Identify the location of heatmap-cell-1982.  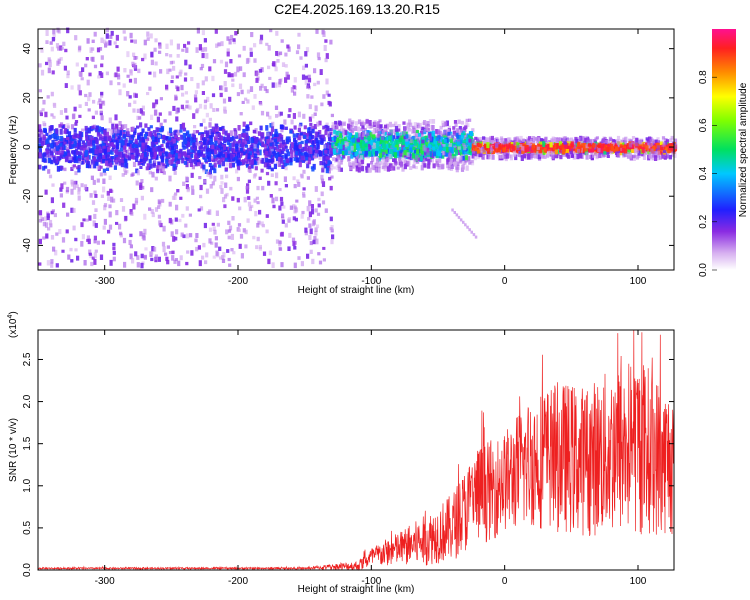
(300, 164).